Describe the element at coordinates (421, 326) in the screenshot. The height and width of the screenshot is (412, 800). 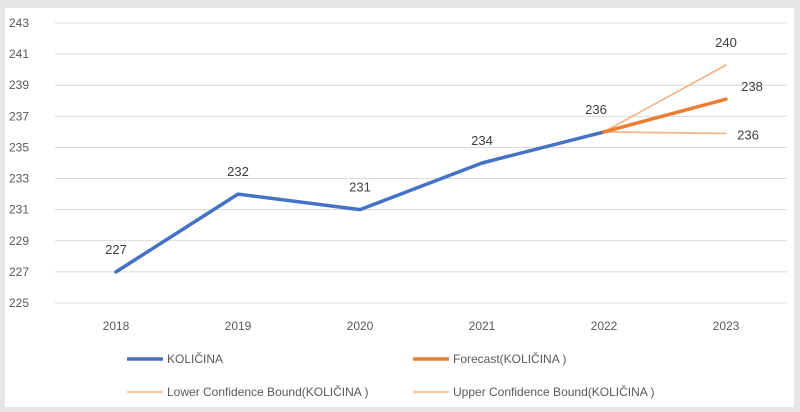
I see `x-axis-ticks: 2018 2019 2020 2021 2022 2023` at that location.